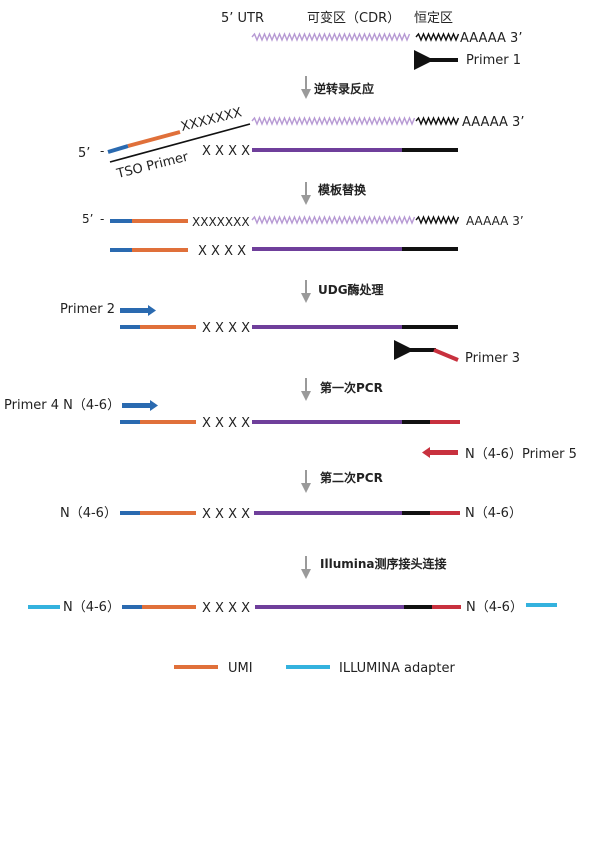 This screenshot has height=842, width=595. Describe the element at coordinates (433, 18) in the screenshot. I see `constant-region-label: 恒定区` at that location.